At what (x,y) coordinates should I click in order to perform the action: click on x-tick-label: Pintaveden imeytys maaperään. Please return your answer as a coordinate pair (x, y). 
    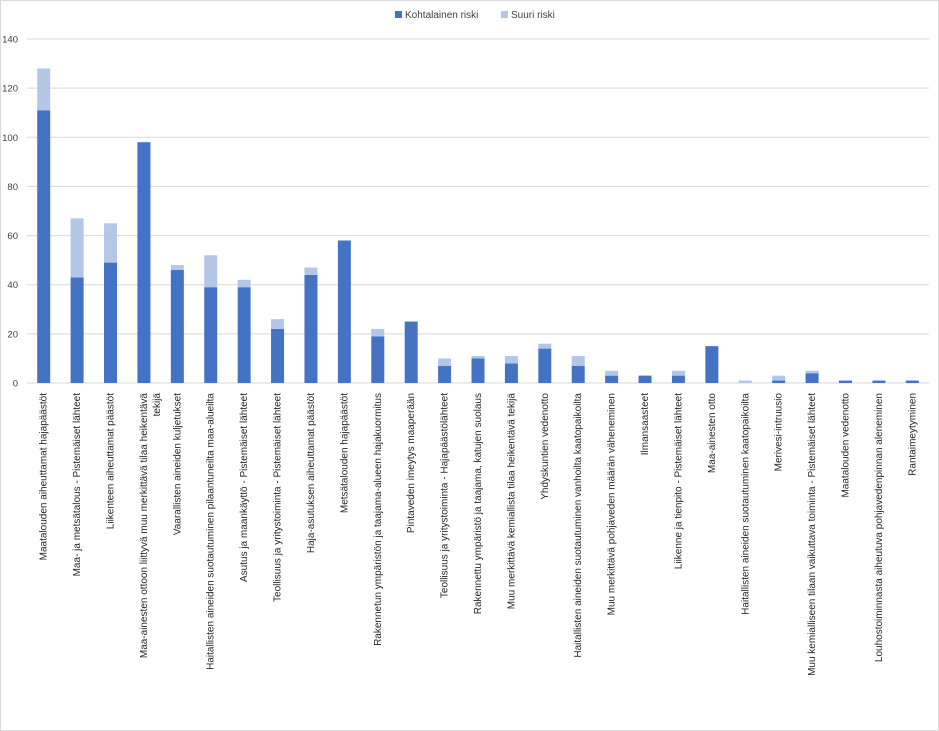
    Looking at the image, I should click on (411, 463).